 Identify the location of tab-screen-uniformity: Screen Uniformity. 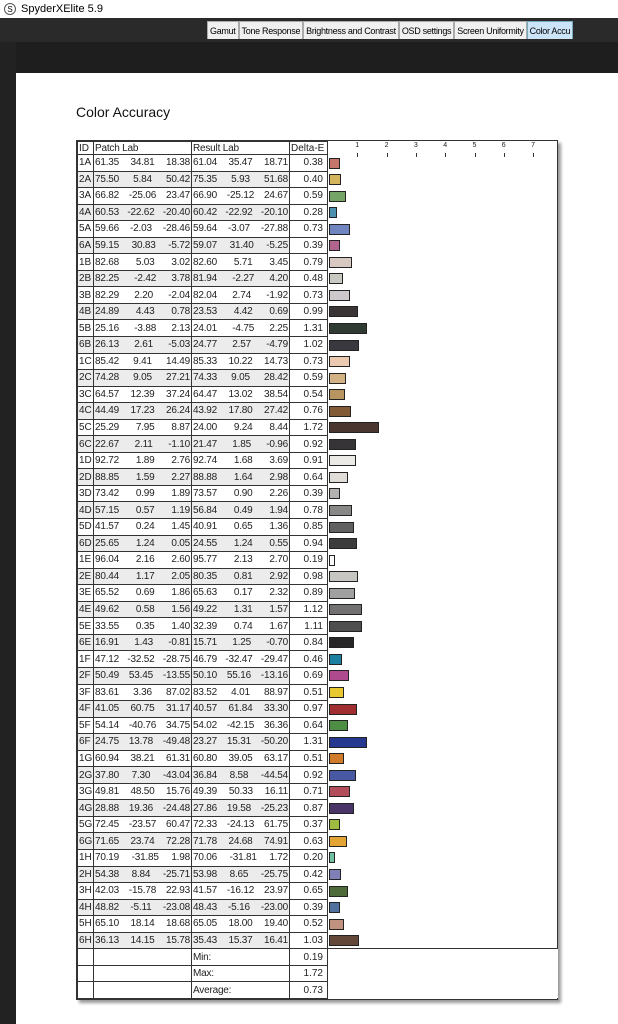
(490, 30).